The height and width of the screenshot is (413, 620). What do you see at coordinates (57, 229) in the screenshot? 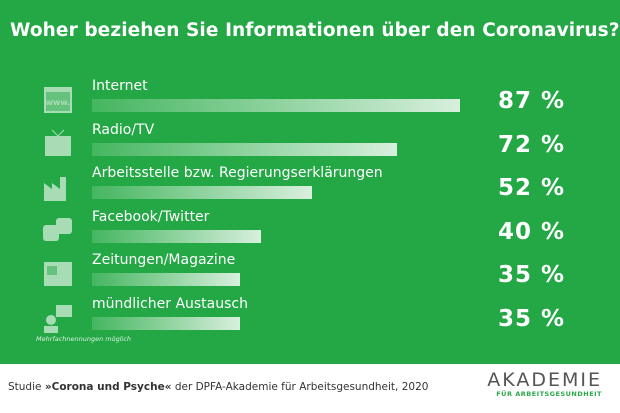
I see `social-media-icon` at bounding box center [57, 229].